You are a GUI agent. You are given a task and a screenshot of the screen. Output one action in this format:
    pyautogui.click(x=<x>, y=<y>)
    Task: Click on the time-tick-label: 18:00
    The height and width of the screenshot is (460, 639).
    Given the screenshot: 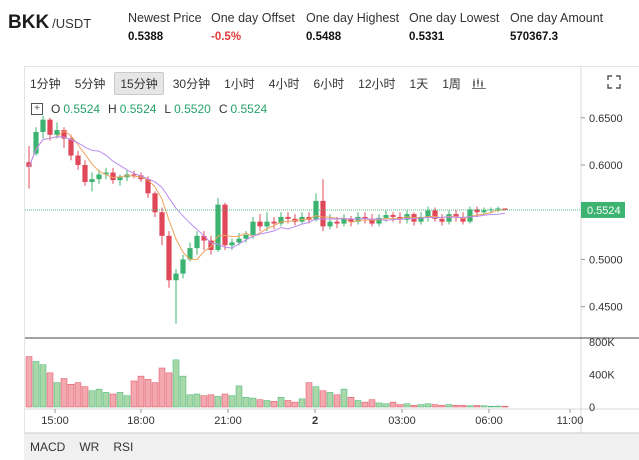 What is the action you would take?
    pyautogui.click(x=141, y=421)
    